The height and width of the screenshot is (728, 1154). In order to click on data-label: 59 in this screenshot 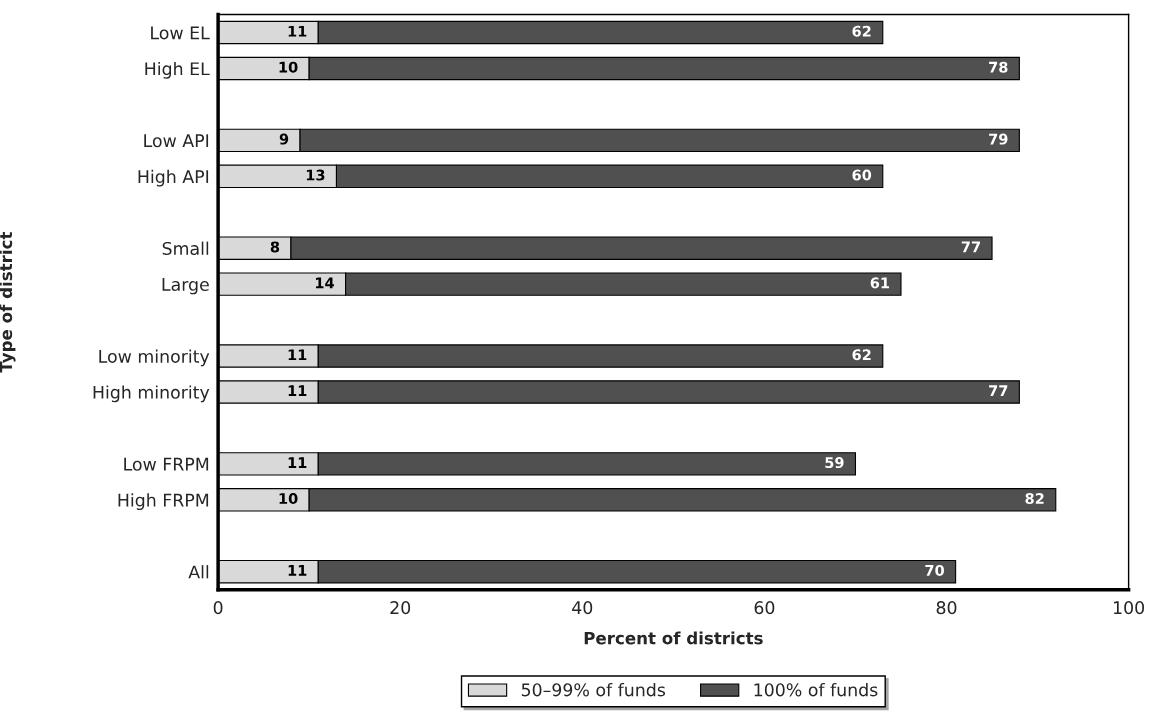, I will do `click(834, 463)`.